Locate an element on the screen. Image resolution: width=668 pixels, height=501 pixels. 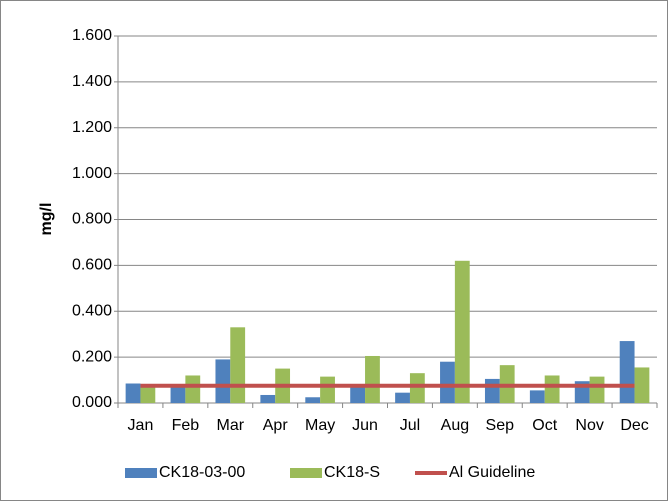
x-tick-label: Apr is located at coordinates (276, 425).